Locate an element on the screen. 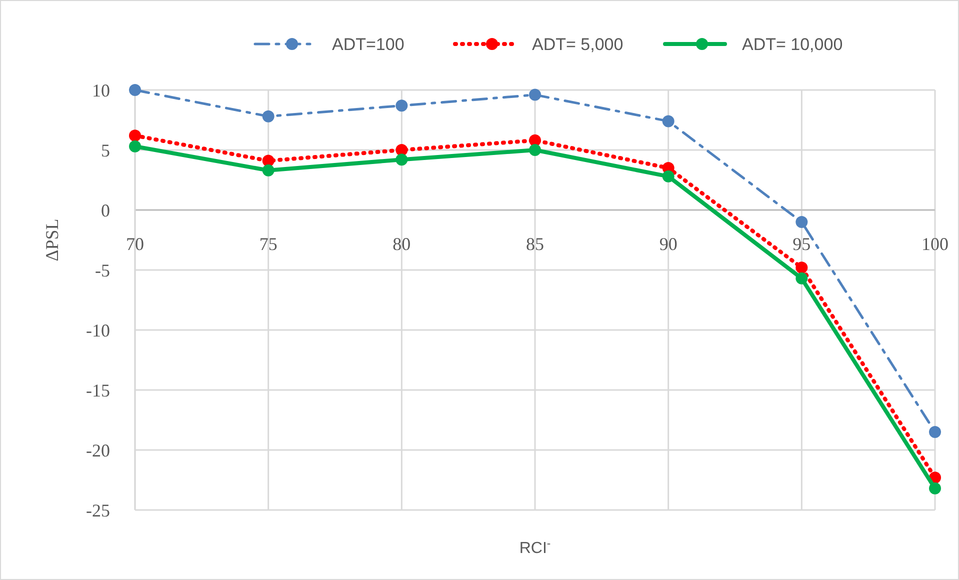 Image resolution: width=959 pixels, height=580 pixels. y-tick-label: 10 is located at coordinates (101, 90).